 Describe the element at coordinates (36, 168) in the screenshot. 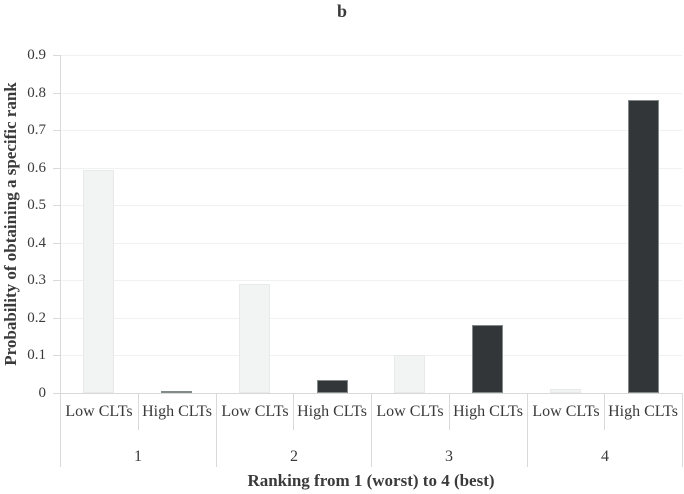

I see `y-tick-label: 0.6` at that location.